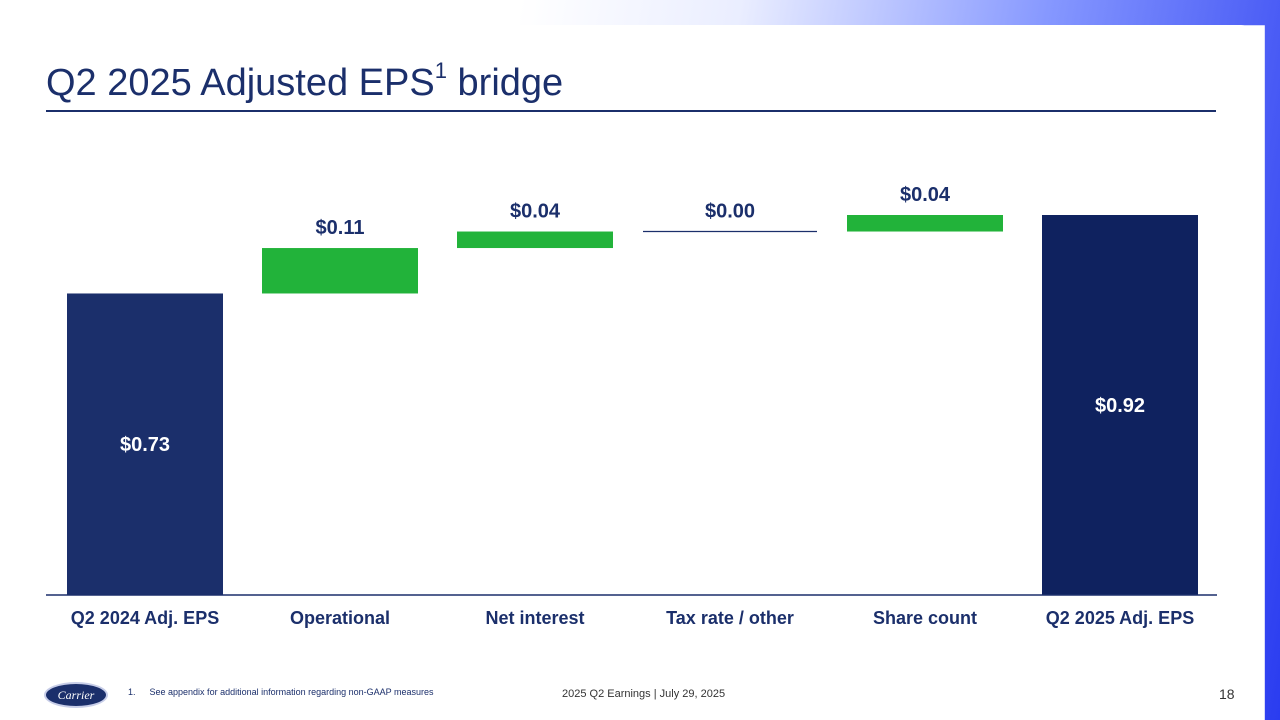  I want to click on category-label: Net interest, so click(534, 618).